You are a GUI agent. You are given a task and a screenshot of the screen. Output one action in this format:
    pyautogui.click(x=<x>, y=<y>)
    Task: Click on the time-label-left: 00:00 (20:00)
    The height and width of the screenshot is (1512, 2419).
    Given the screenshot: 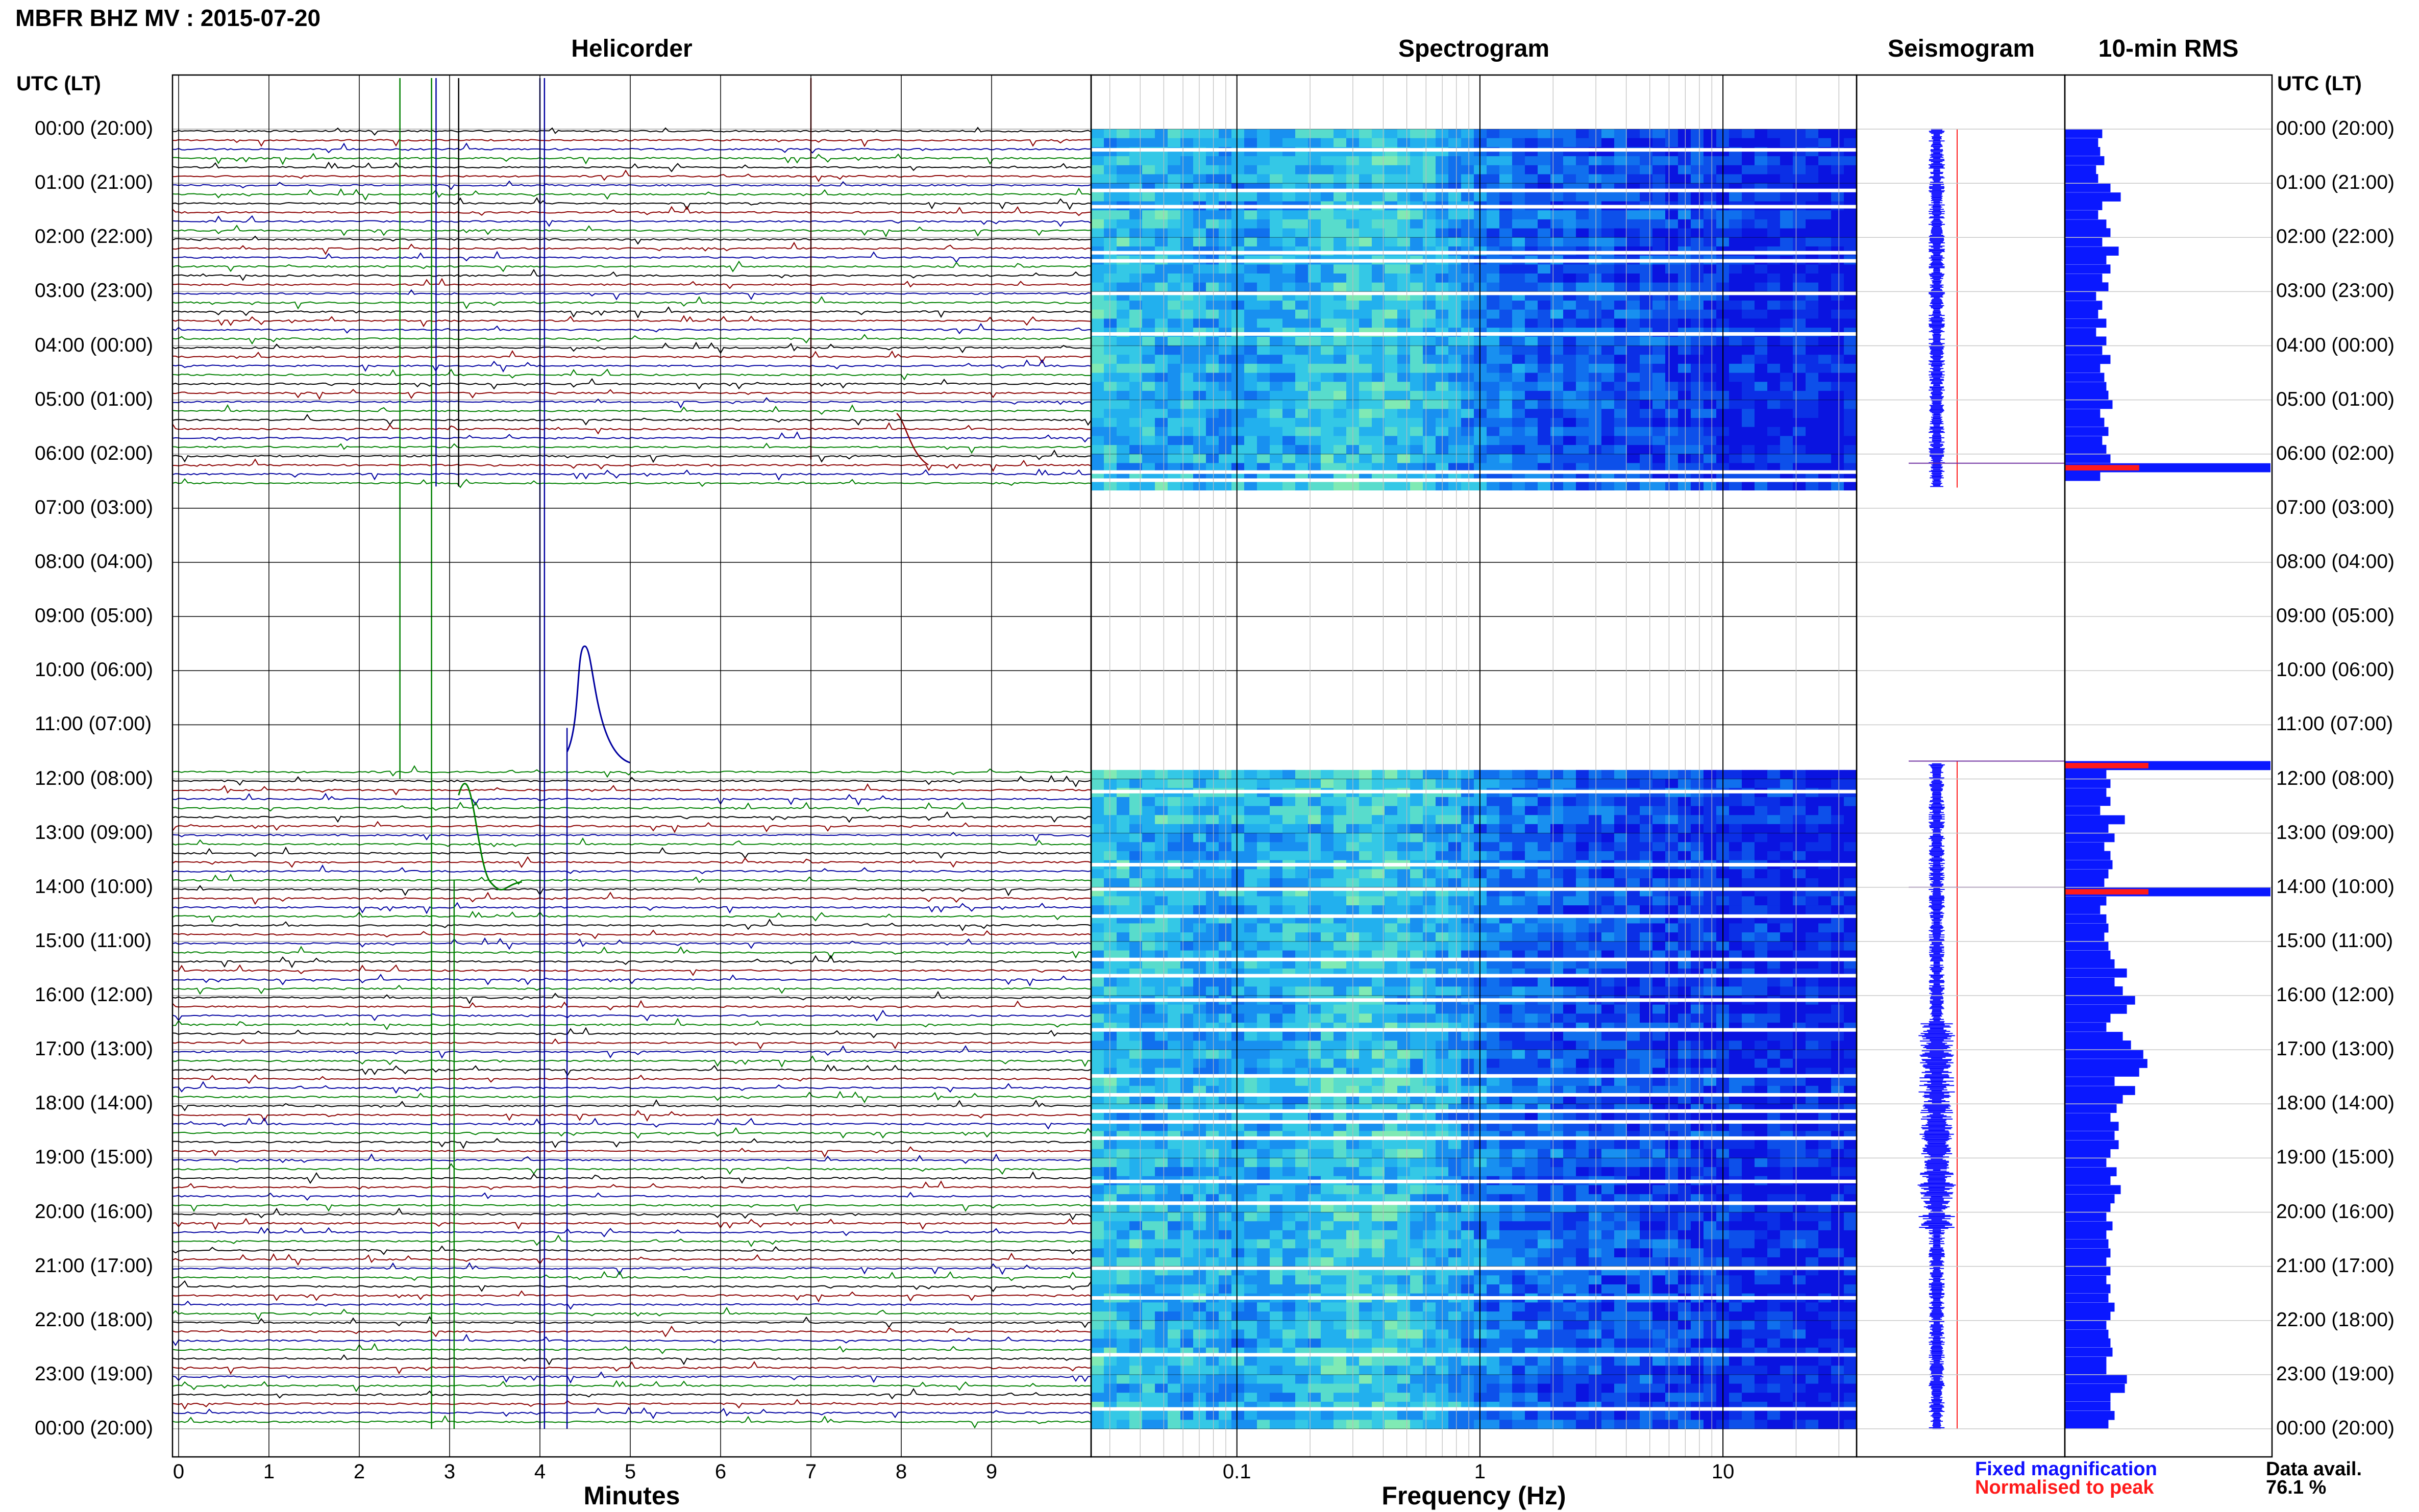 What is the action you would take?
    pyautogui.click(x=94, y=128)
    